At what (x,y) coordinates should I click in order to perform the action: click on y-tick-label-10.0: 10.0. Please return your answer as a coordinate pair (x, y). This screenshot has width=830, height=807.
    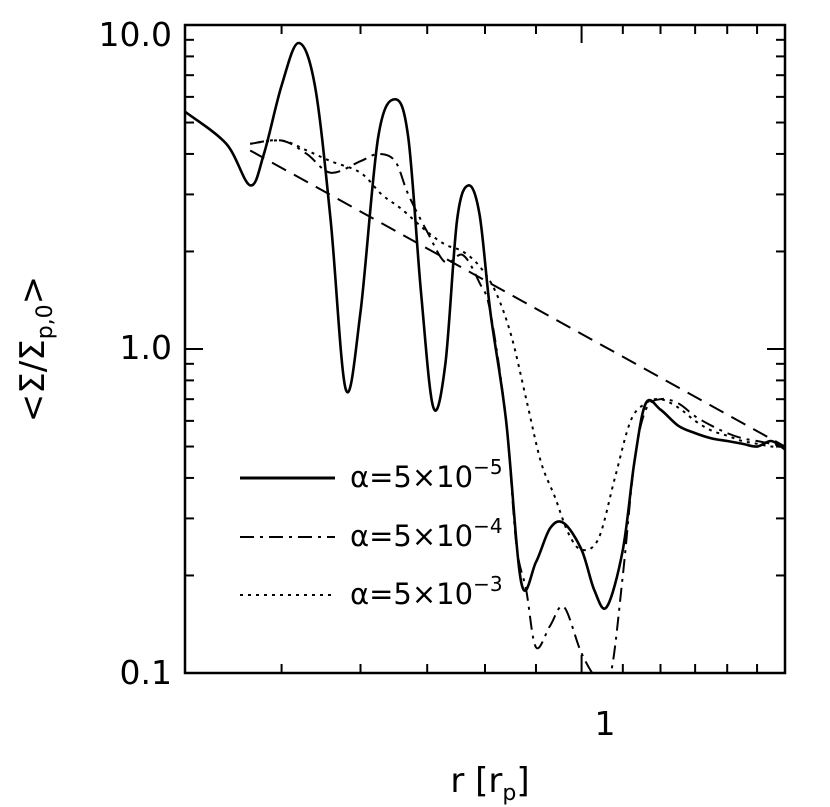
    Looking at the image, I should click on (135, 34).